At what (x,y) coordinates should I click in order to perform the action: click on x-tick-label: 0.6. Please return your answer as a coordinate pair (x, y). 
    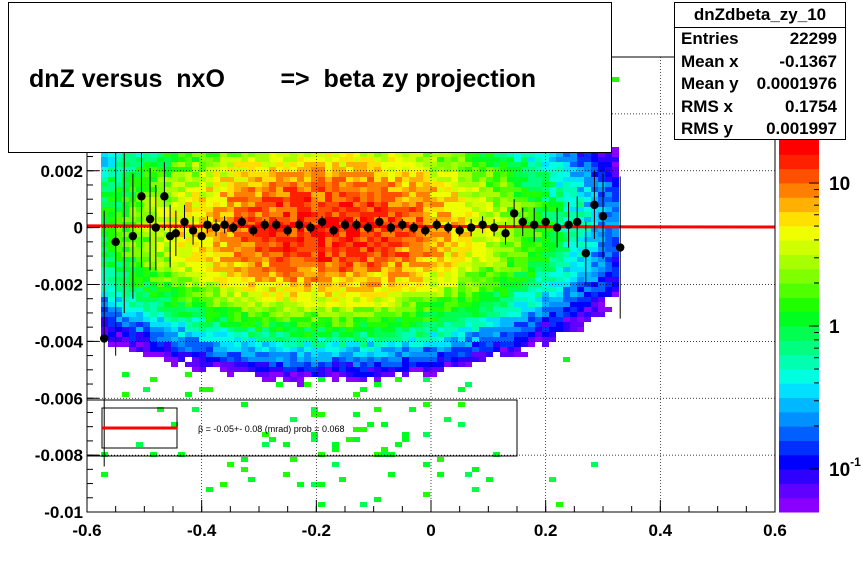
    Looking at the image, I should click on (775, 530).